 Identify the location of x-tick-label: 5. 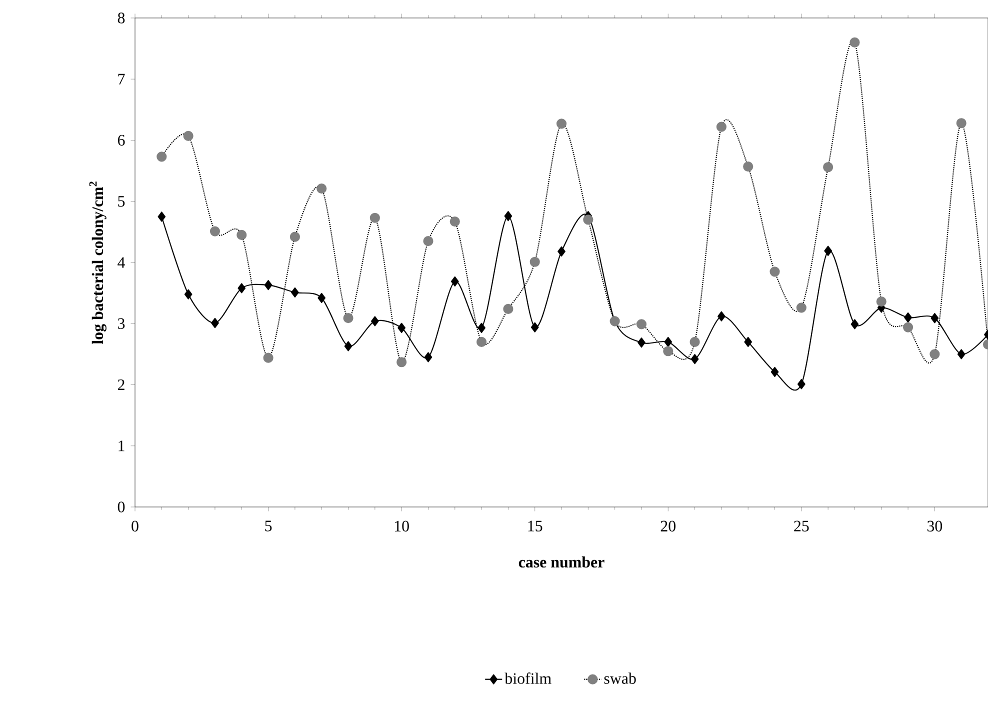
(268, 526).